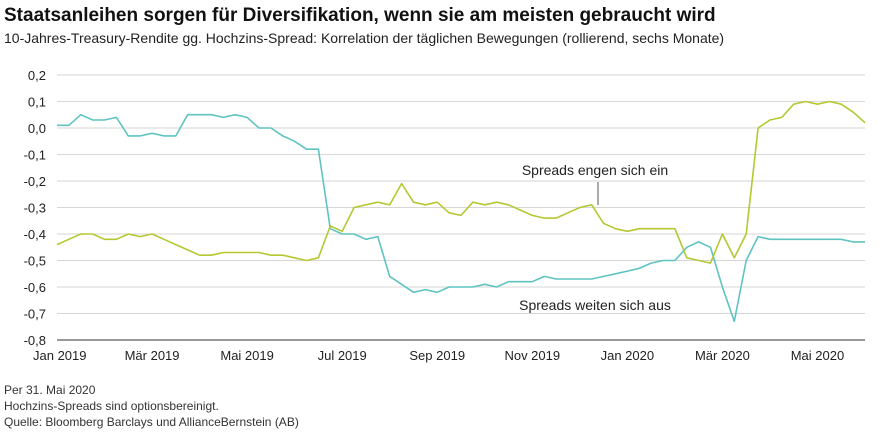 Image resolution: width=880 pixels, height=436 pixels. I want to click on y-tick-label: -0,2, so click(35, 181).